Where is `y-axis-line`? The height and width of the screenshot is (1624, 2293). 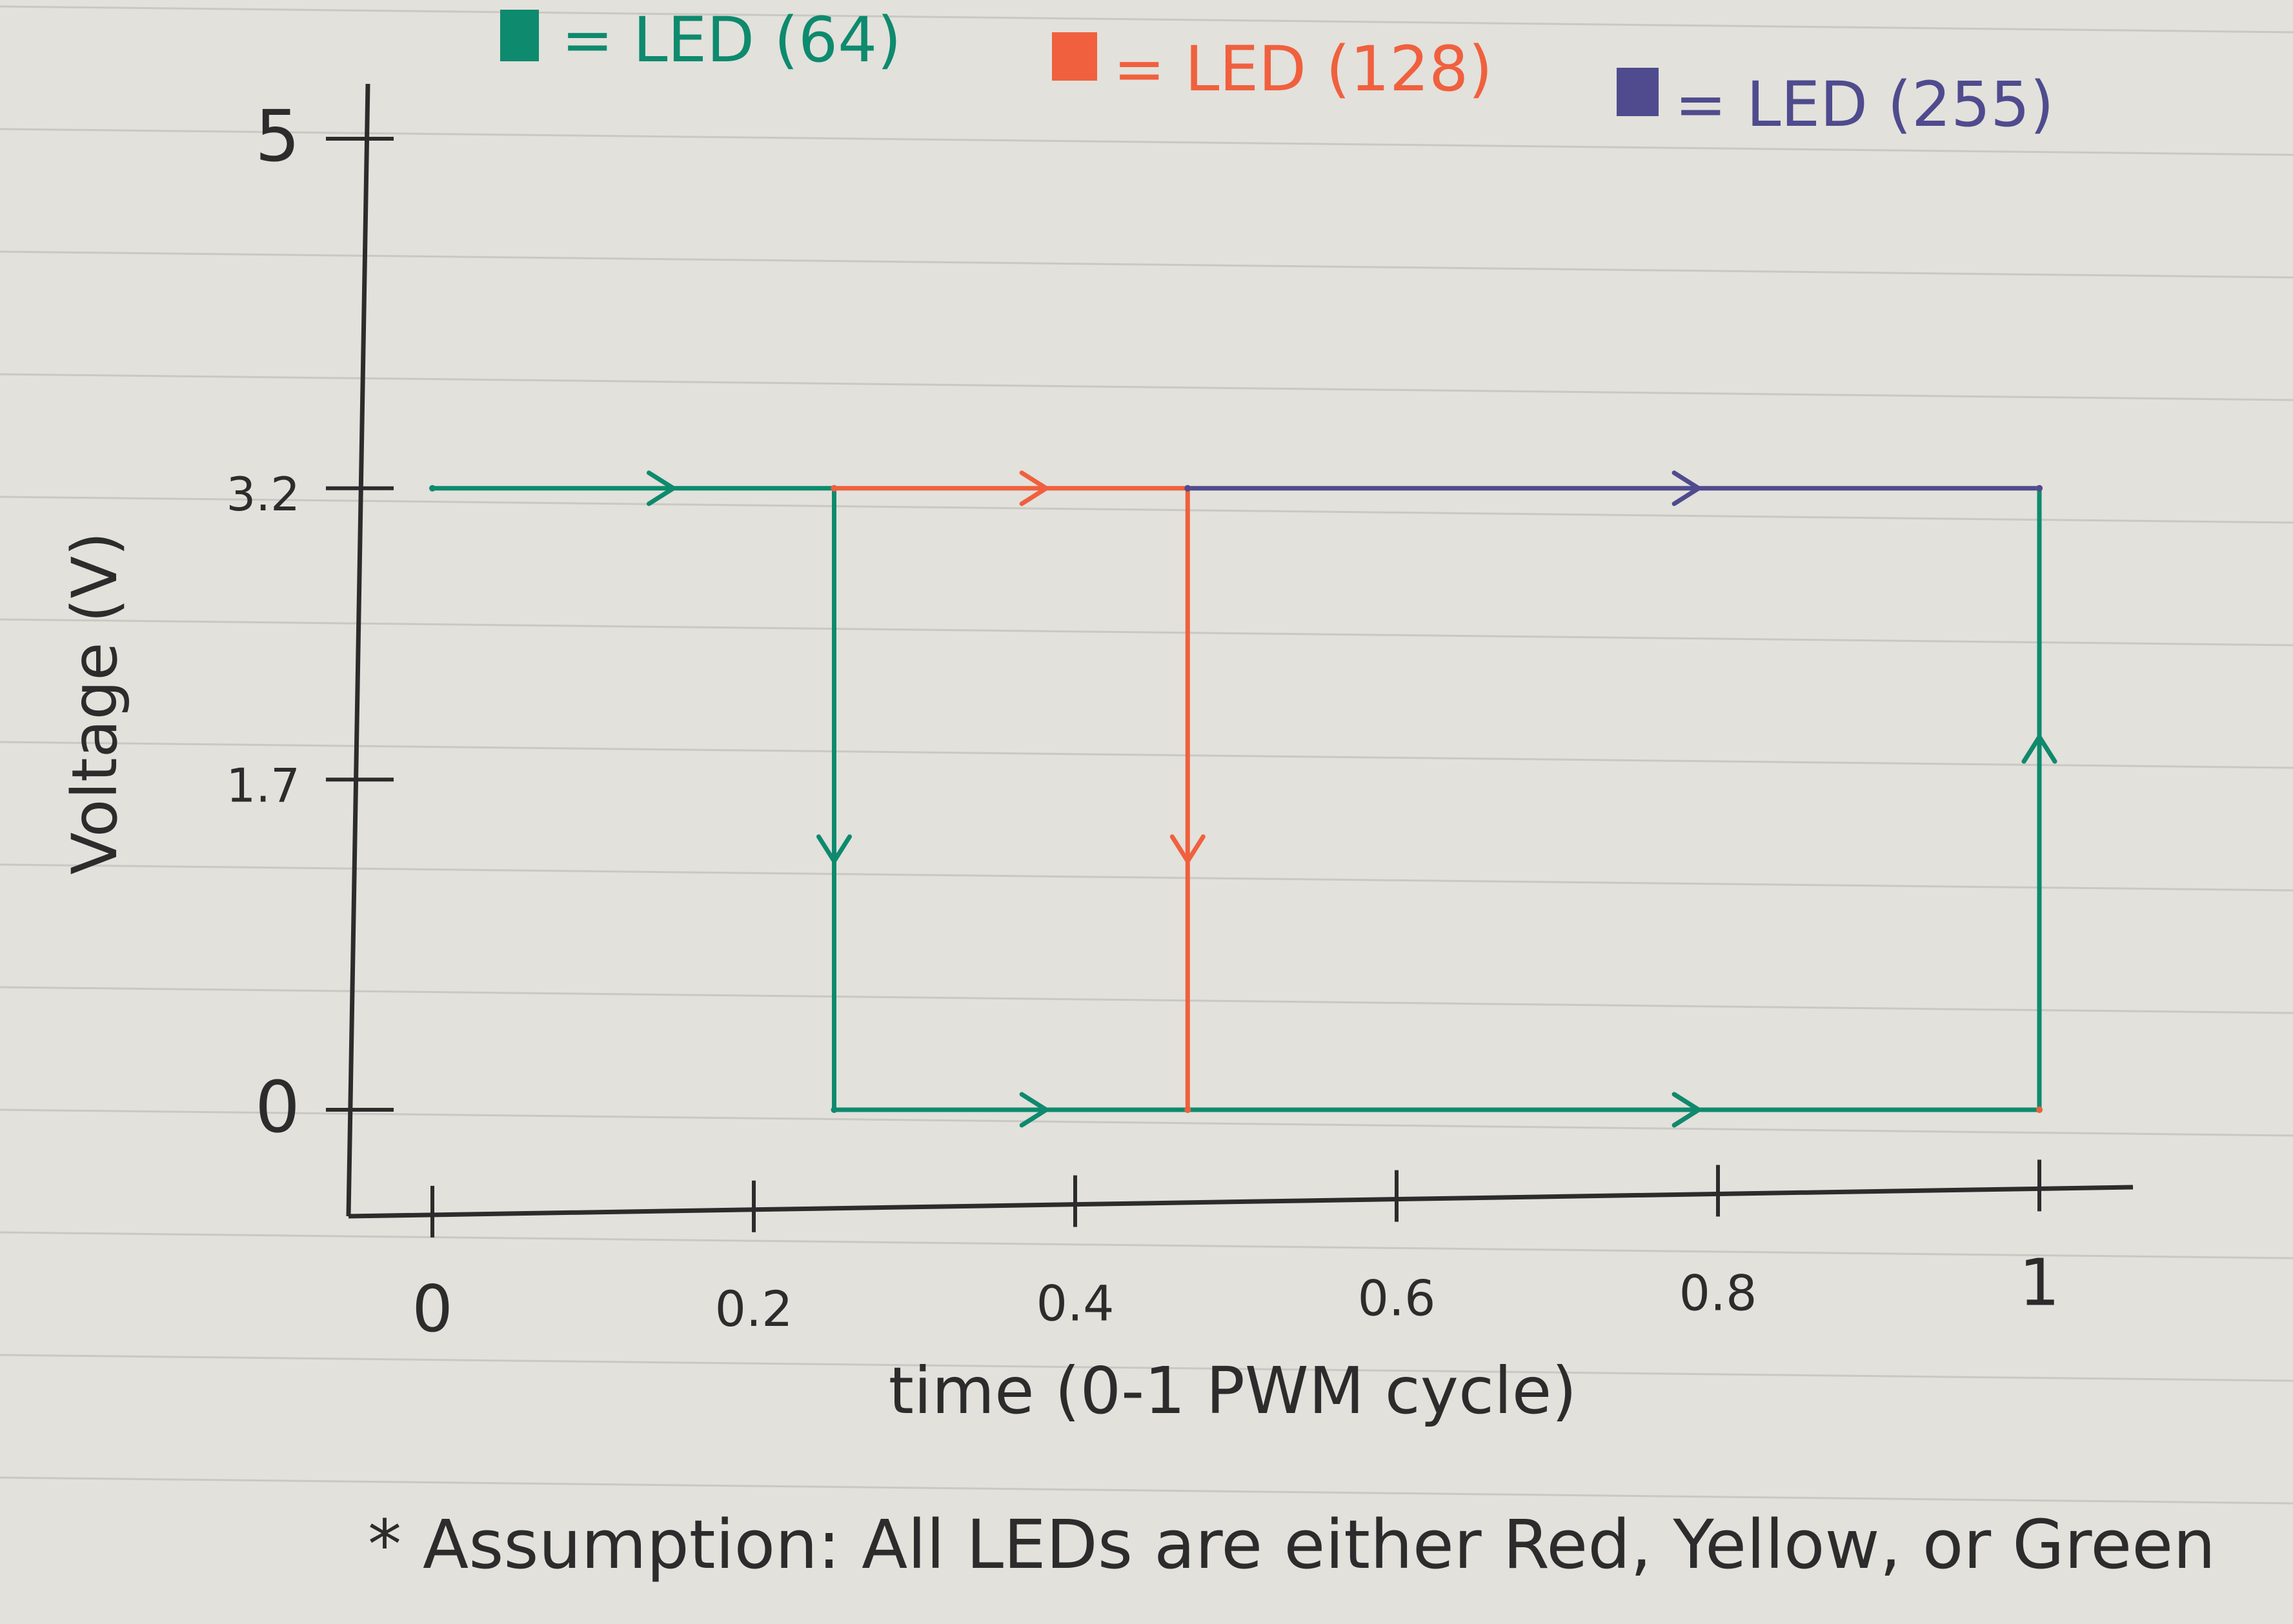 y-axis-line is located at coordinates (358, 650).